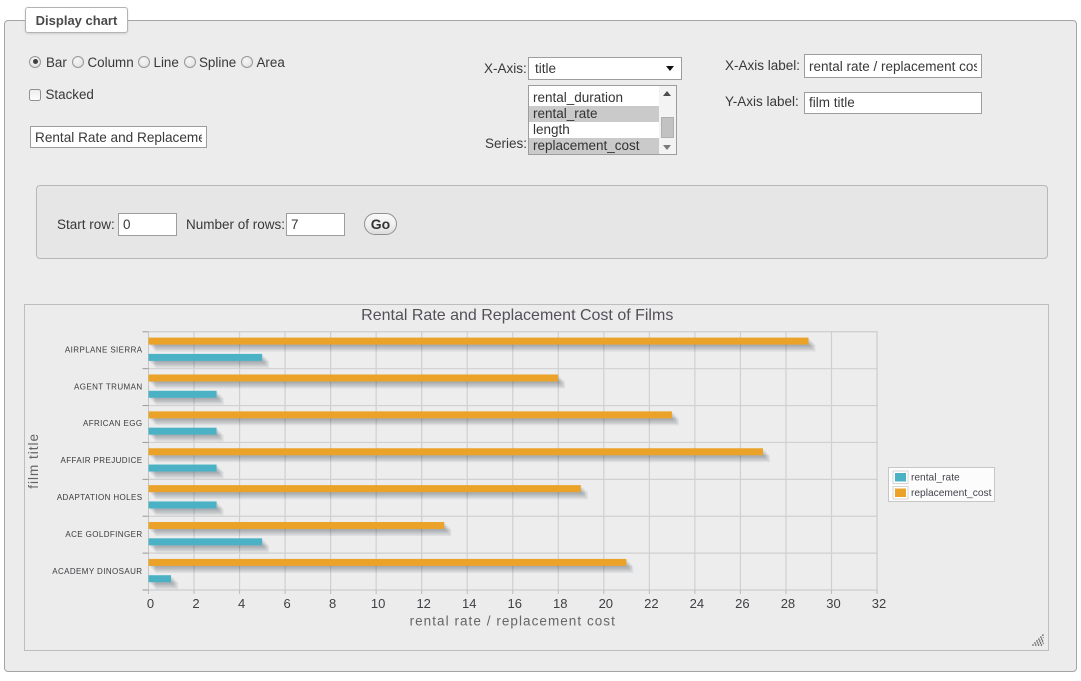  I want to click on svg-text: 28, so click(788, 603).